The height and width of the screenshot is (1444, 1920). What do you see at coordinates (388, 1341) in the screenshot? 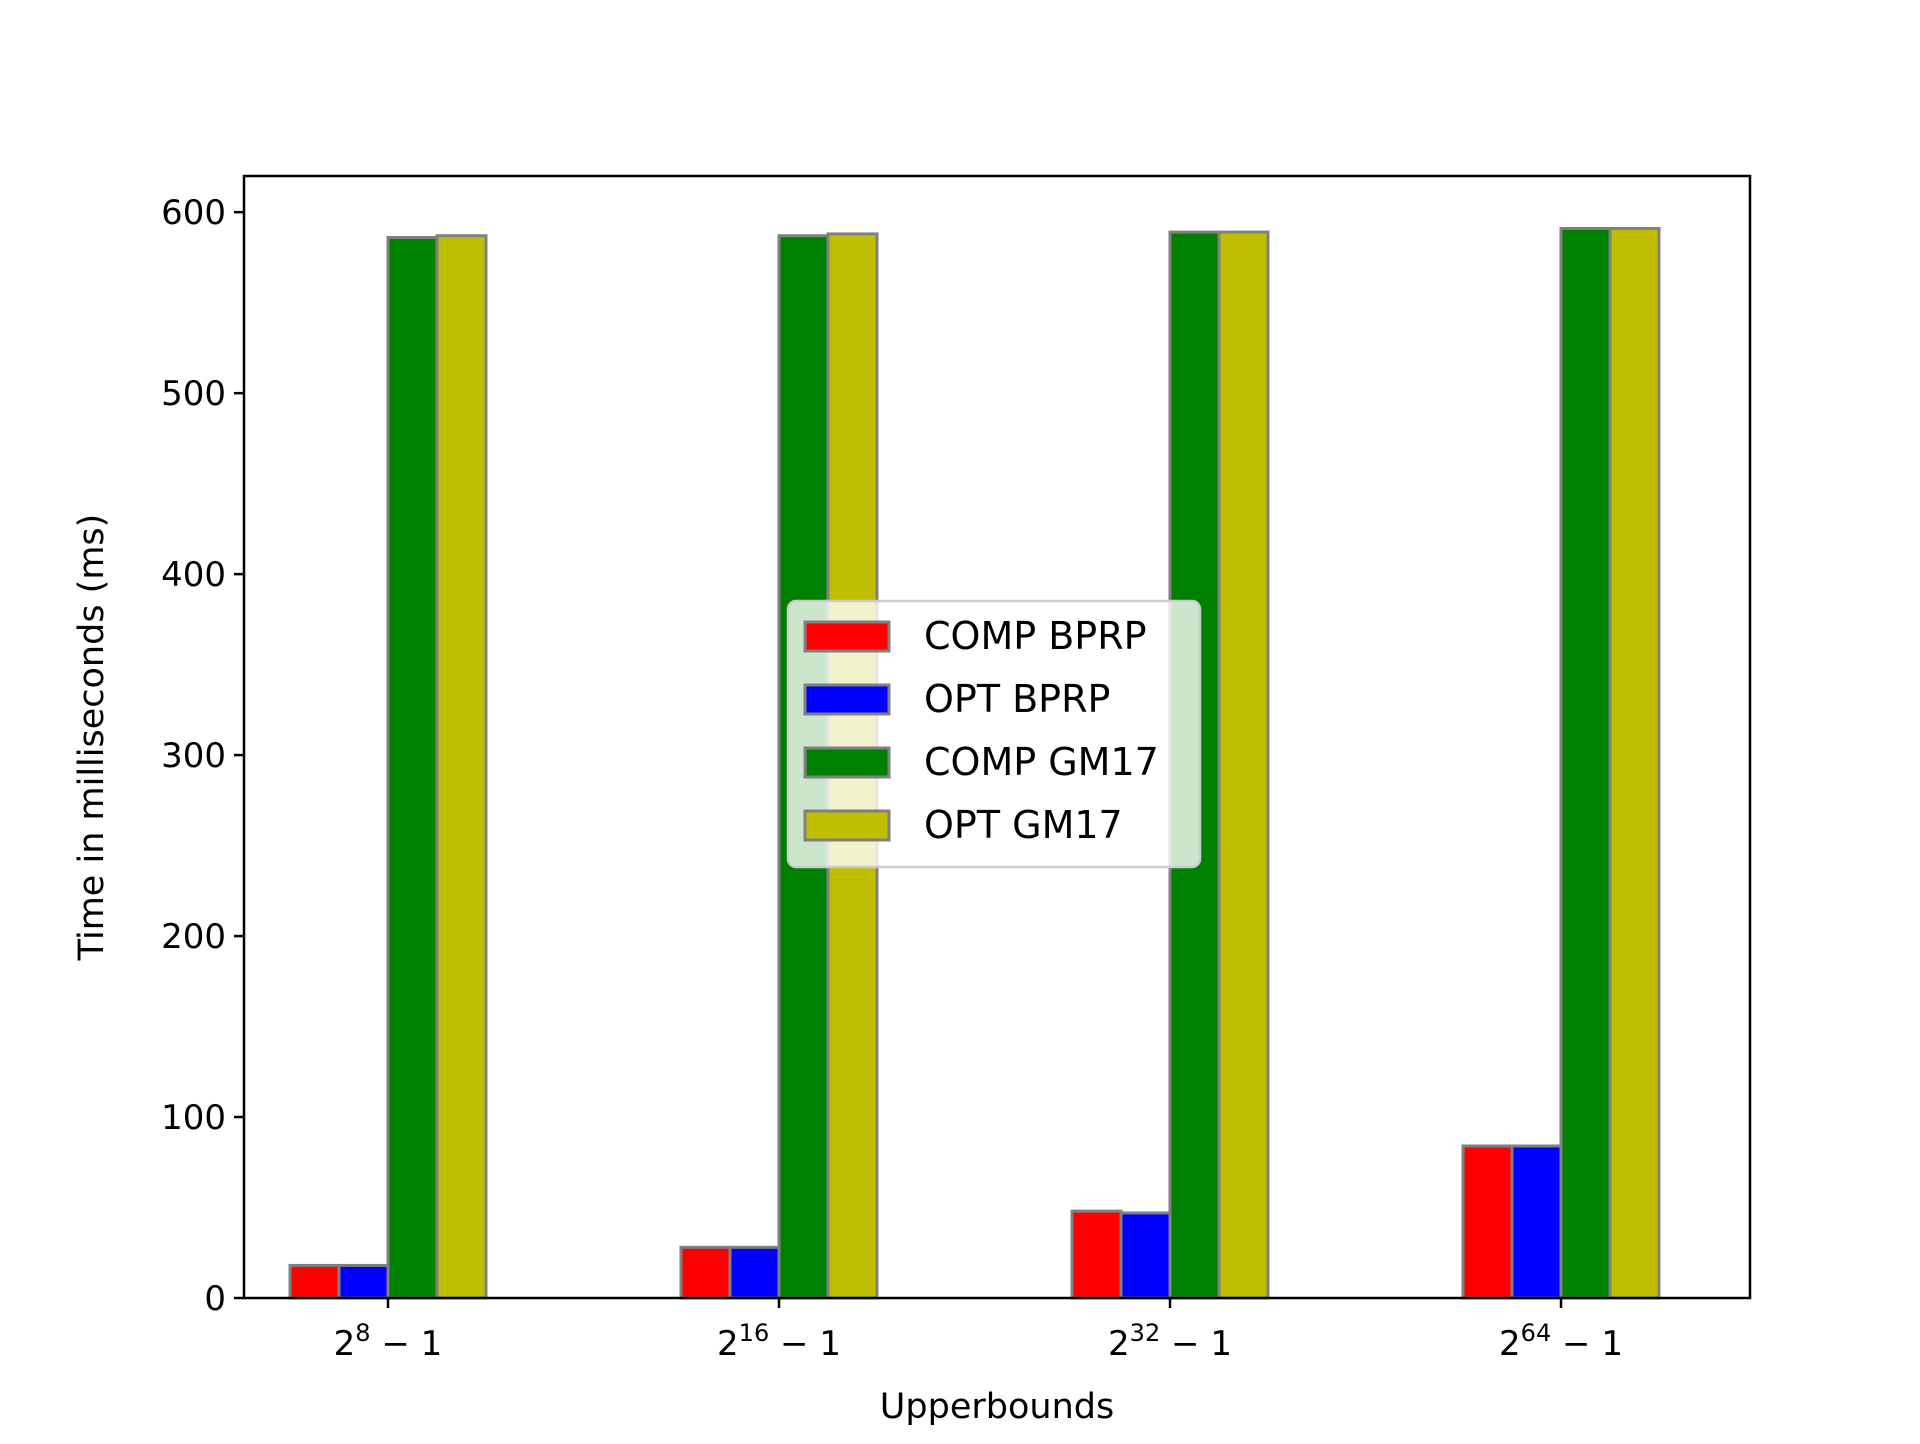
I see `x-tick-label: 28 − 1` at bounding box center [388, 1341].